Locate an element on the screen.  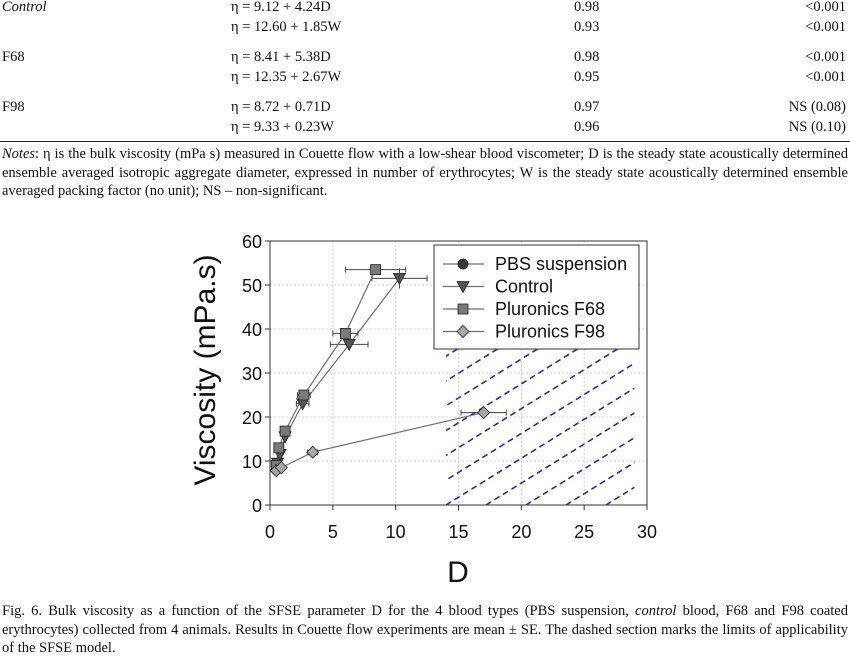
row-name: Control is located at coordinates (24, 7).